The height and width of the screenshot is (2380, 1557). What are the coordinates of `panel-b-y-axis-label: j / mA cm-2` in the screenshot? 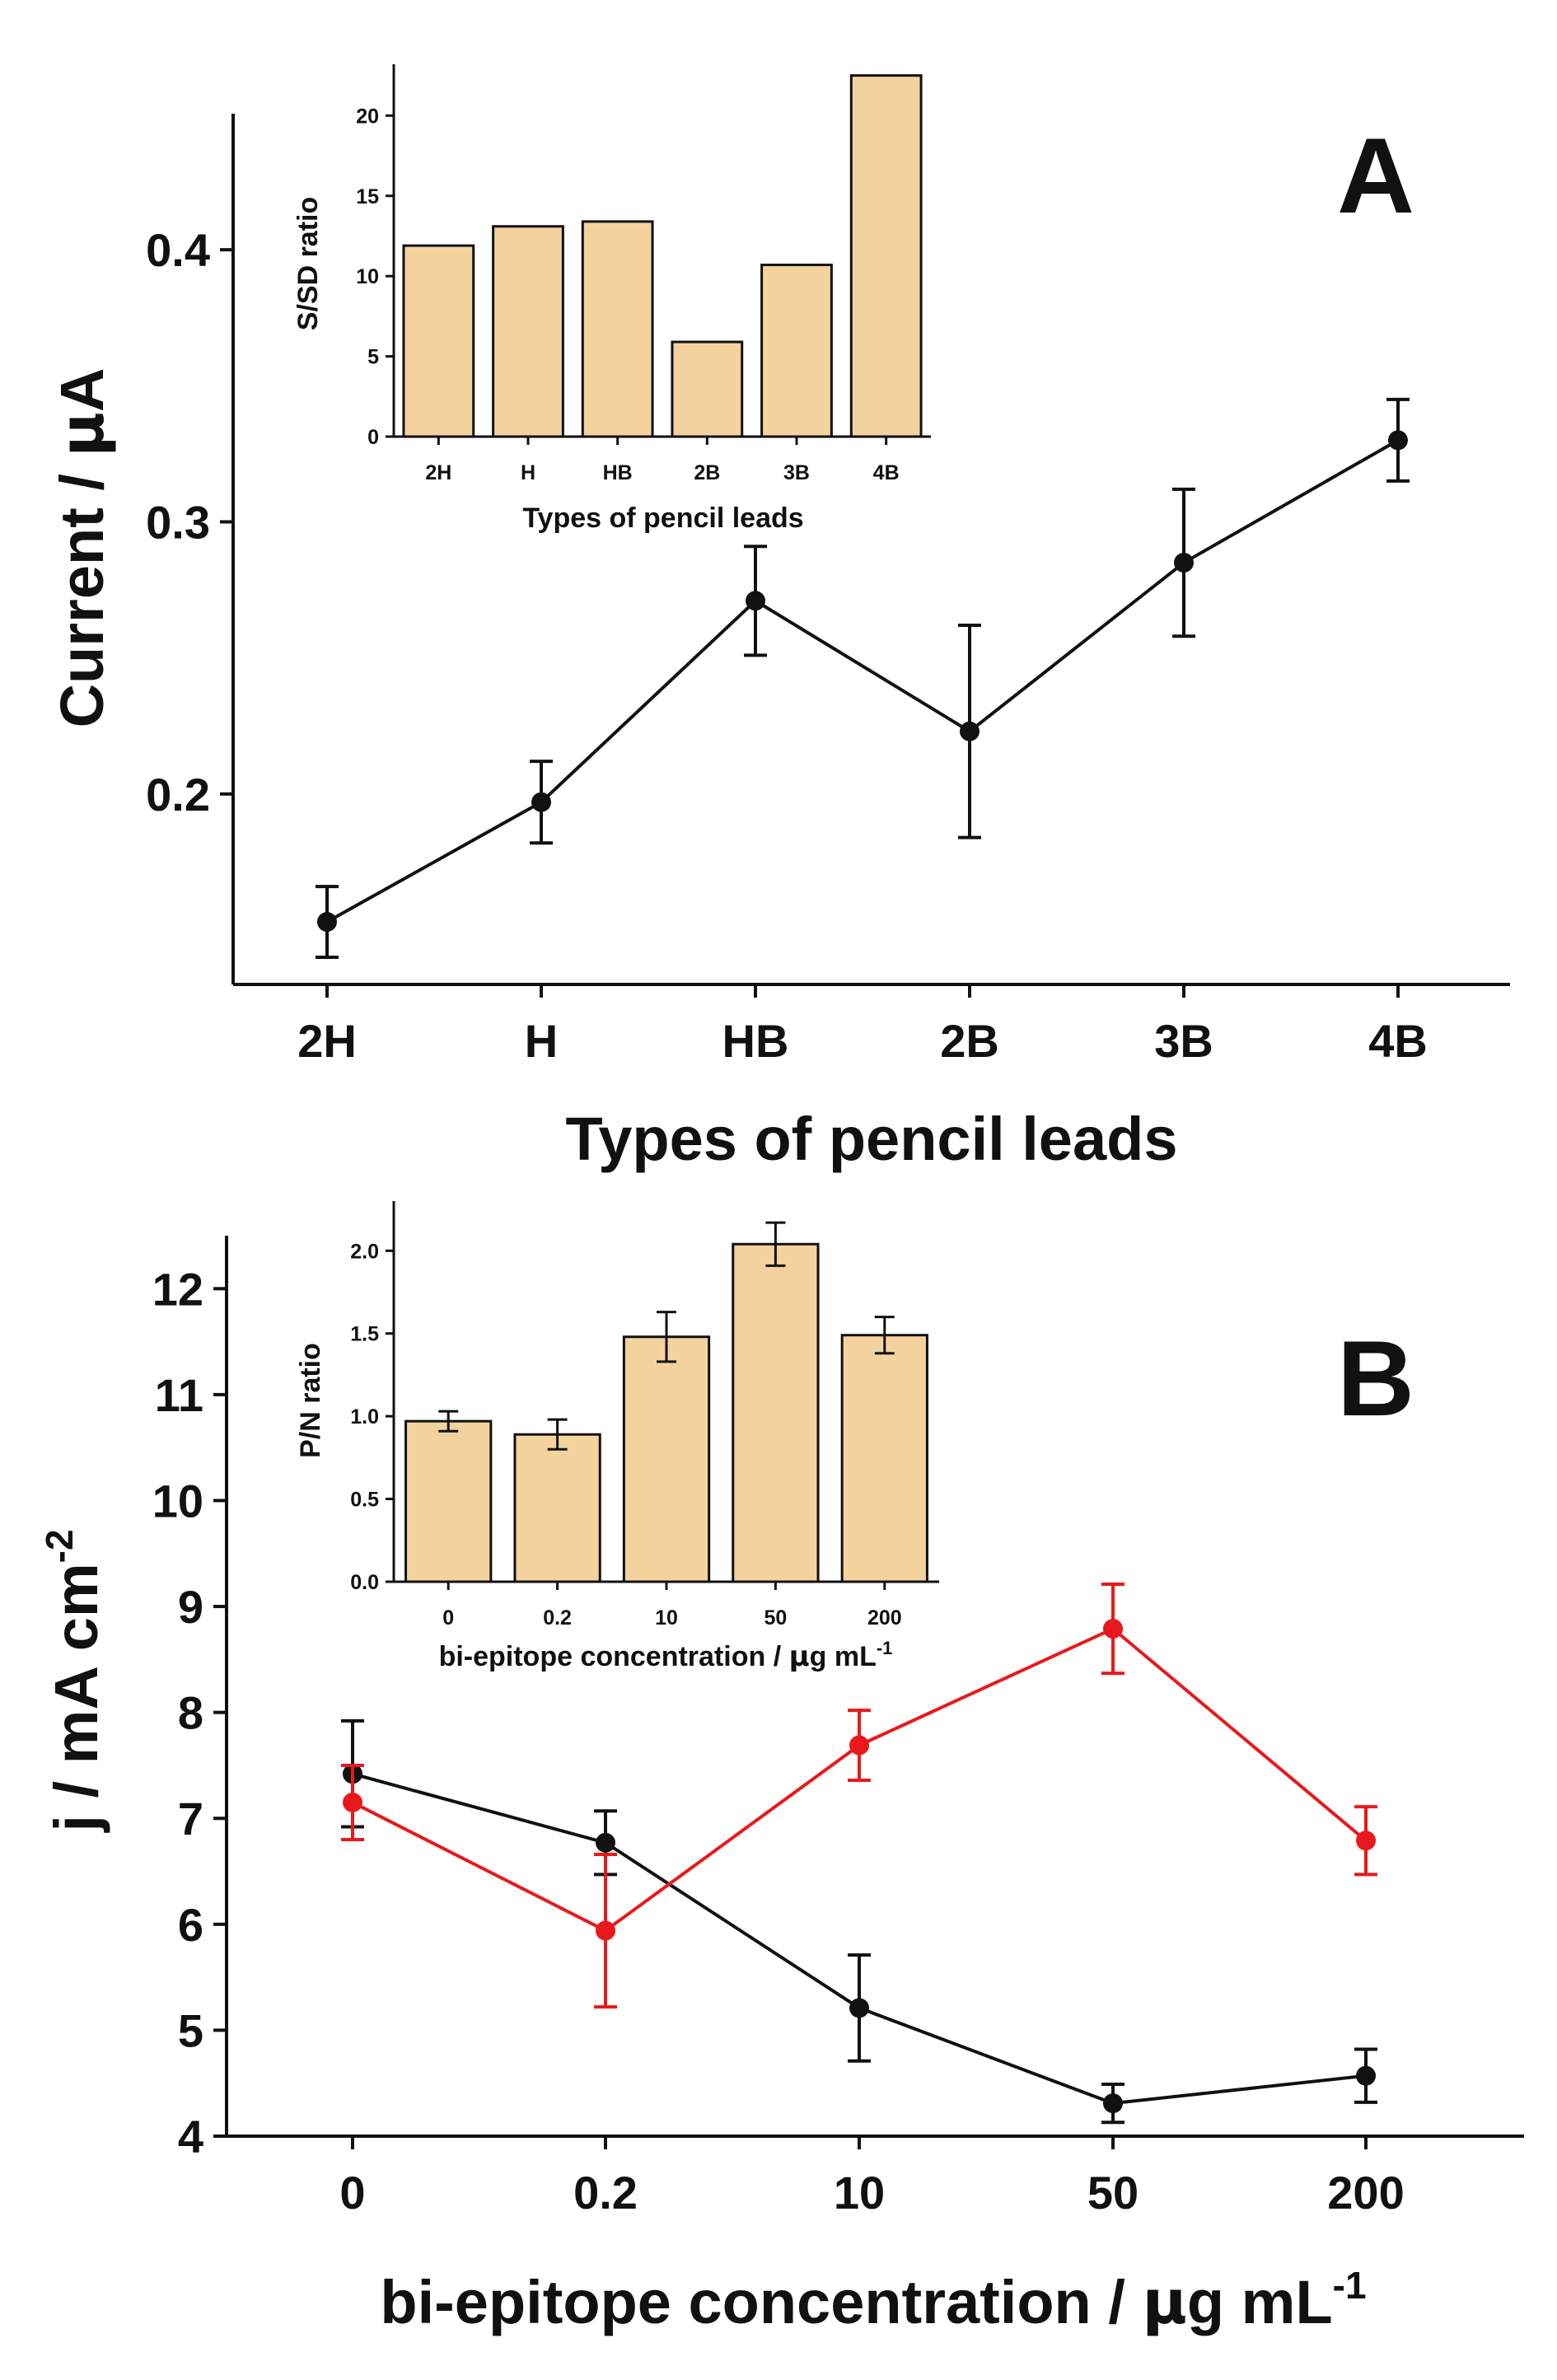 It's located at (74, 1681).